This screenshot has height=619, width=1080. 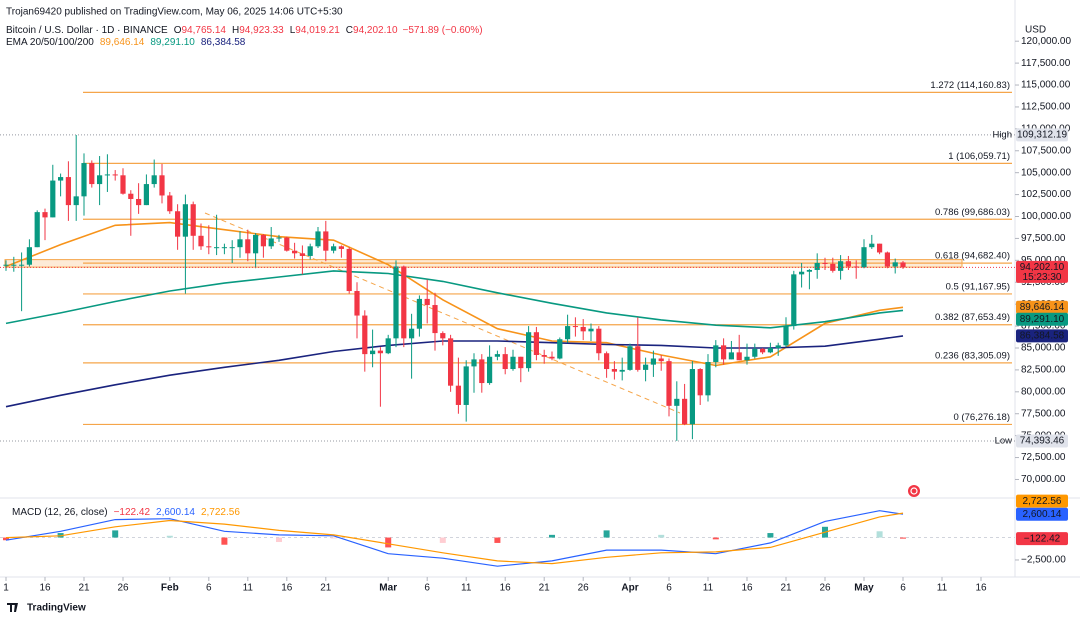 What do you see at coordinates (87, 30) in the screenshot?
I see `symbol: Bitcoin / U.S. Dollar · 1D · BINANCE` at bounding box center [87, 30].